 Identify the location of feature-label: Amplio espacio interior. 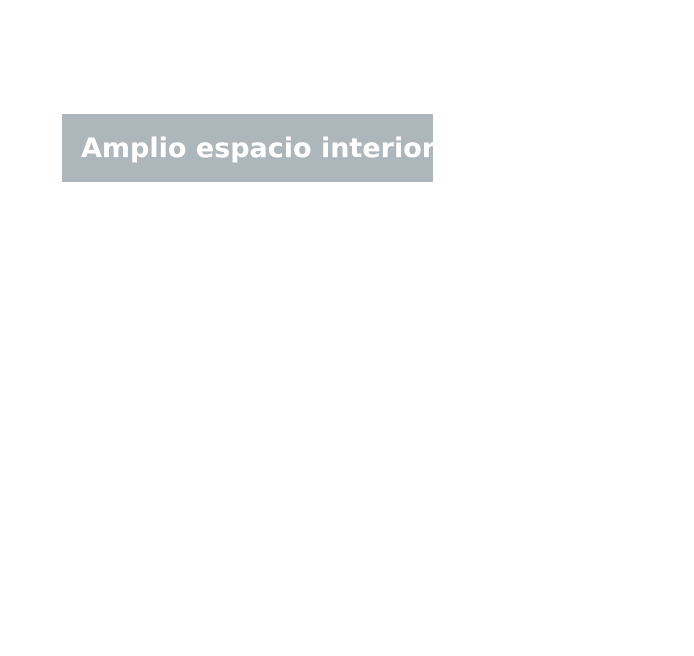
(248, 148).